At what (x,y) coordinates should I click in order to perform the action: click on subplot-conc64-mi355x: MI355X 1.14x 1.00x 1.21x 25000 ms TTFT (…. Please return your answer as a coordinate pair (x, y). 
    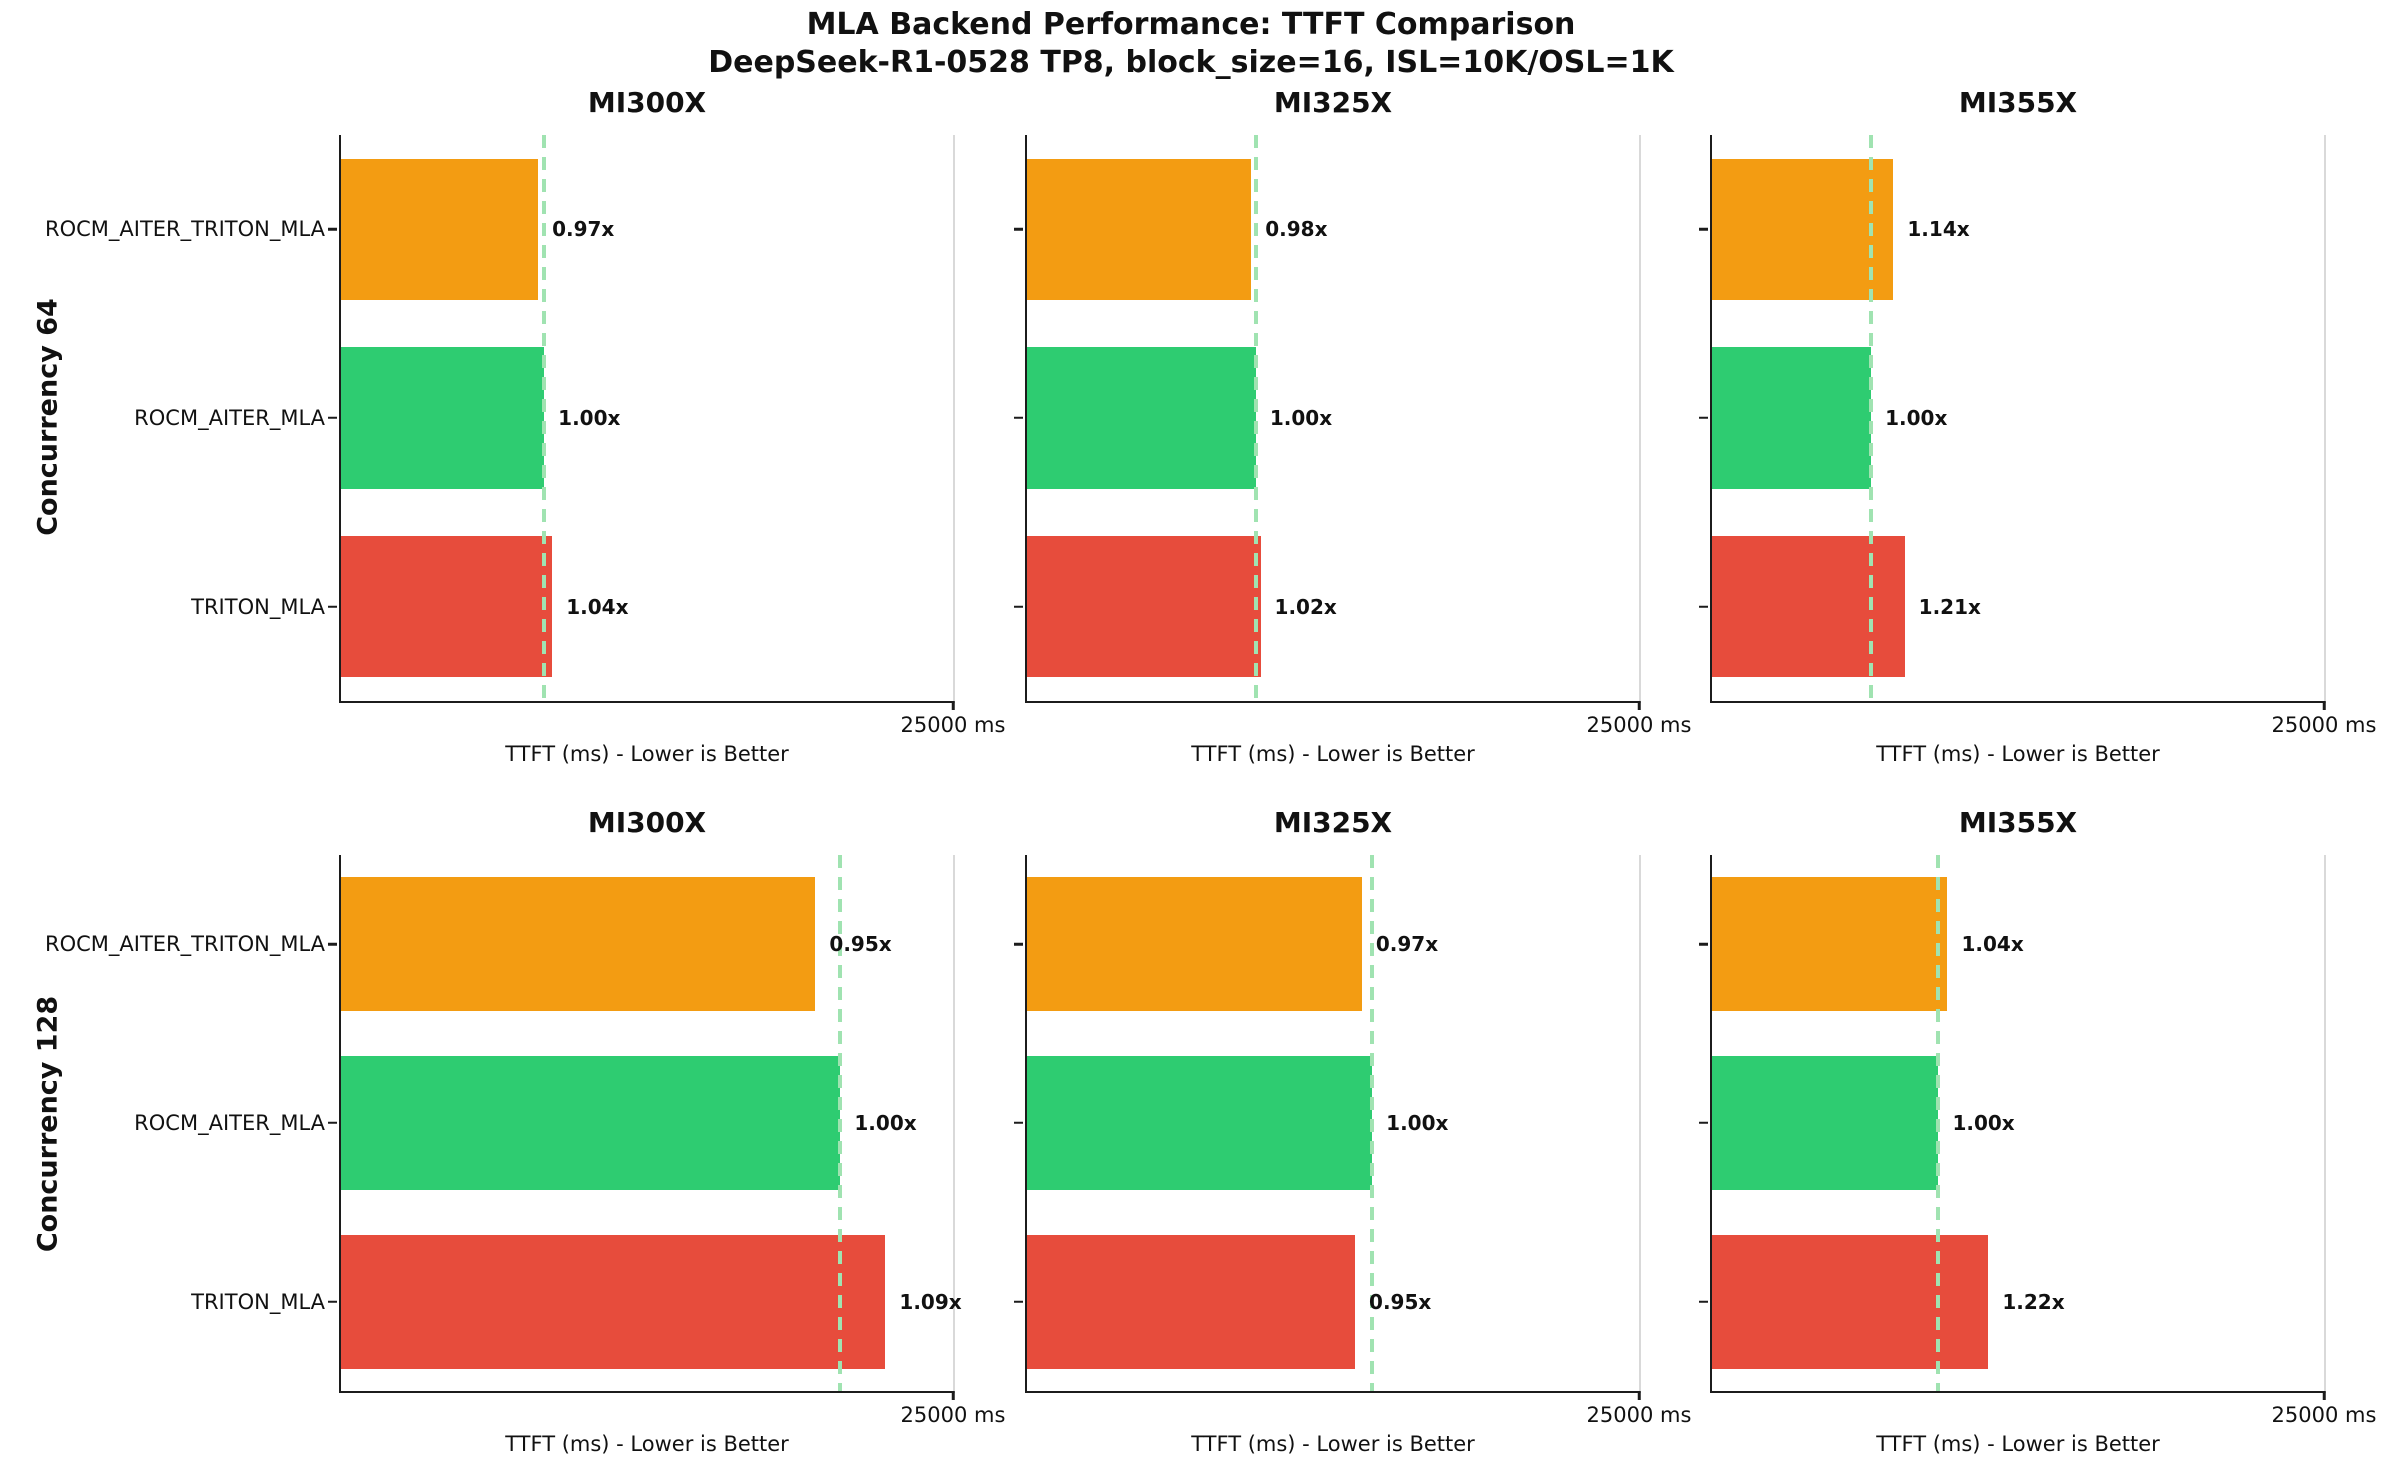
    Looking at the image, I should click on (2037, 426).